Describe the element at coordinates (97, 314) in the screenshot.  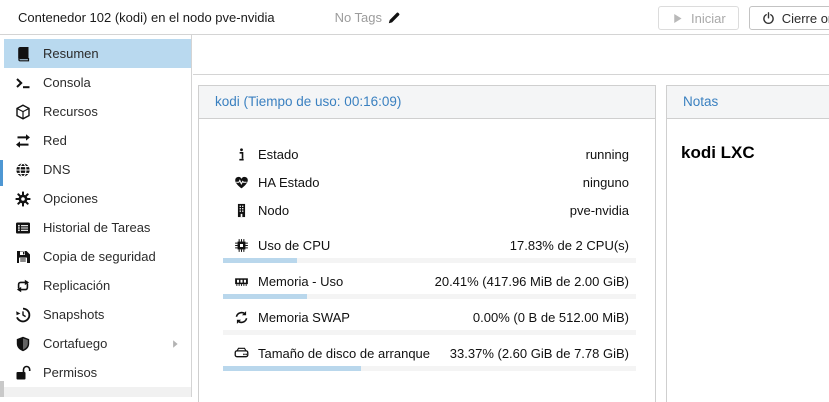
I see `sidebar-item-snapshots: Snapshots` at that location.